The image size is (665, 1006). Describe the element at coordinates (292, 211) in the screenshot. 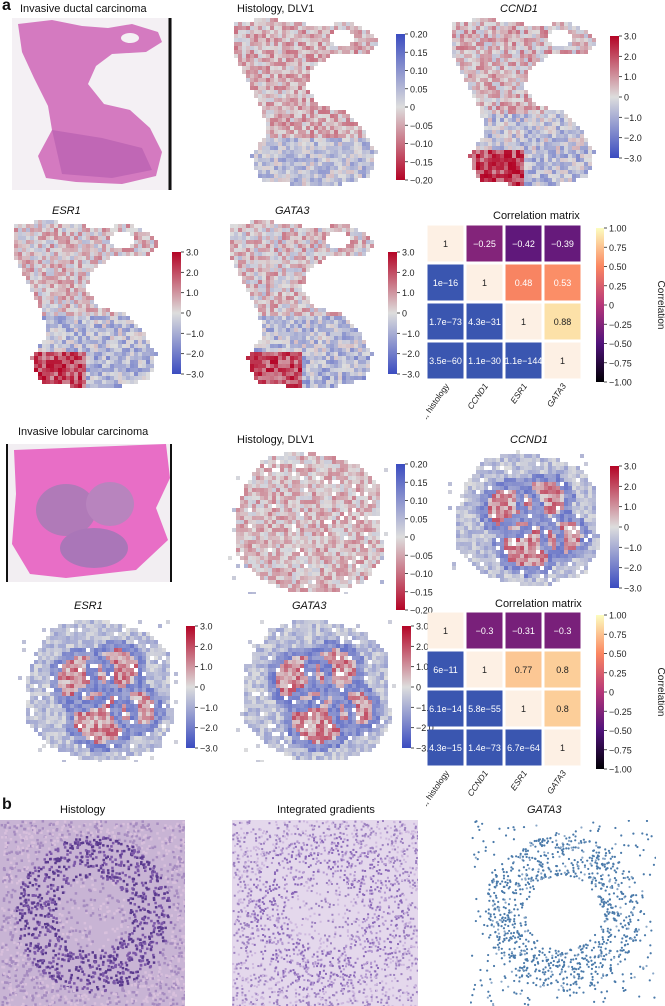

I see `idc-gata3-title: GATA3` at that location.